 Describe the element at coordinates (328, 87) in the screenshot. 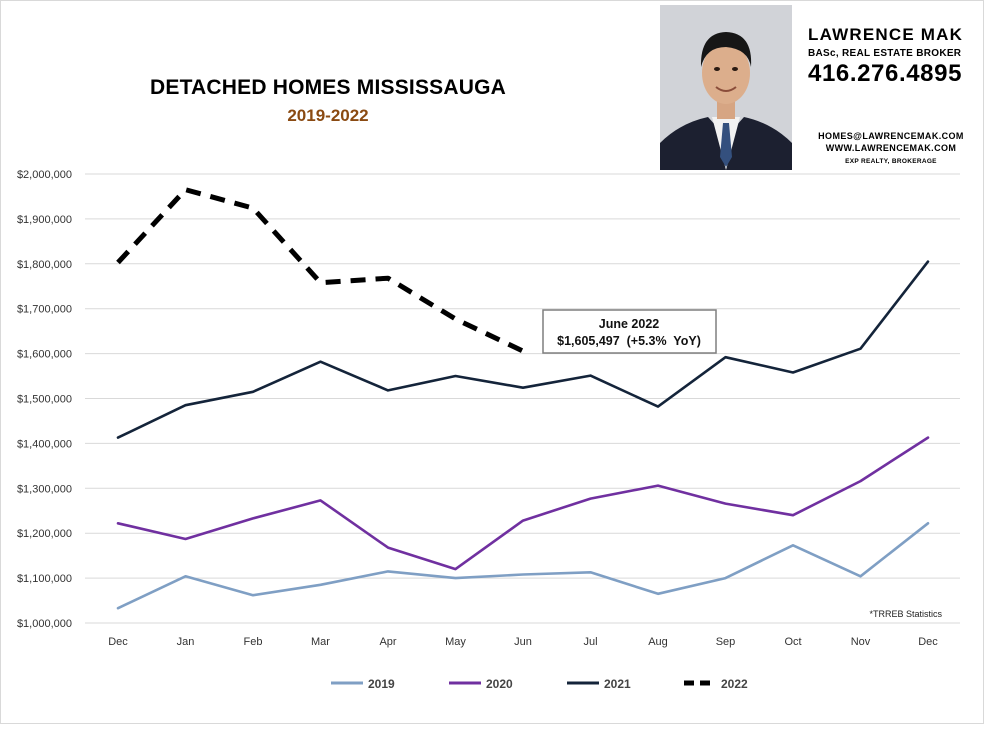

I see `chart-title: DETACHED HOMES MISSISSAUGA` at that location.